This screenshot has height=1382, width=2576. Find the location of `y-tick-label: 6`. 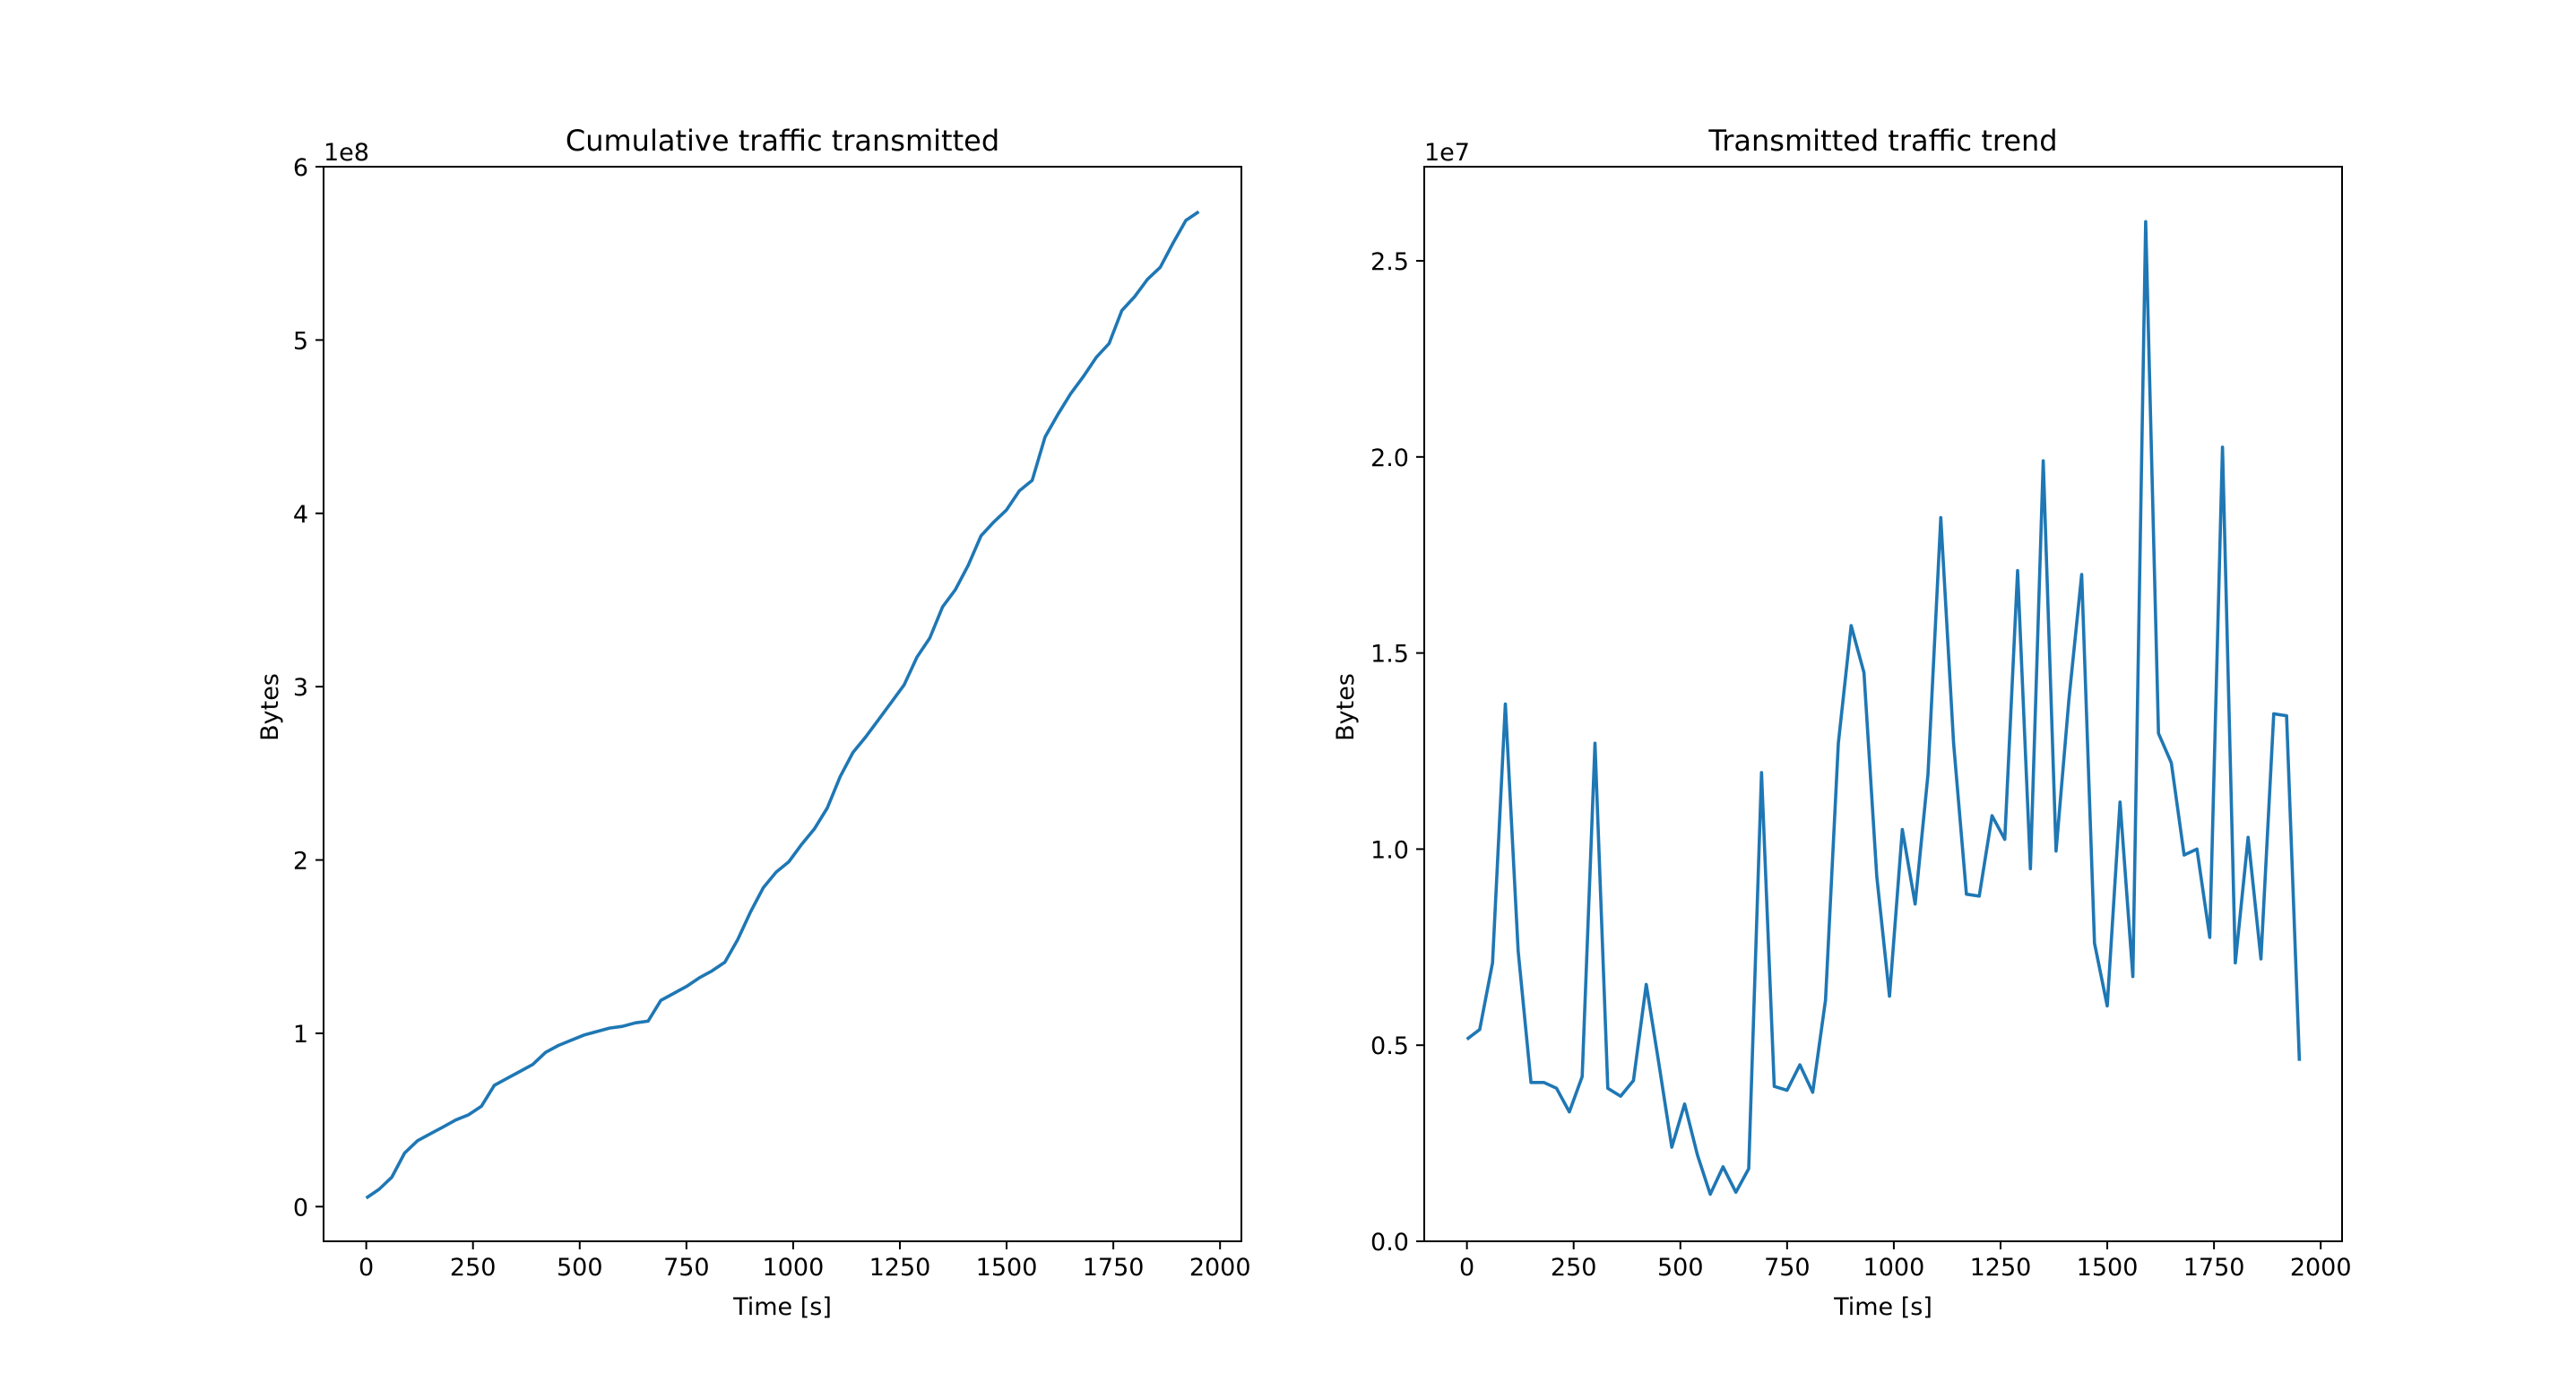

y-tick-label: 6 is located at coordinates (300, 168).